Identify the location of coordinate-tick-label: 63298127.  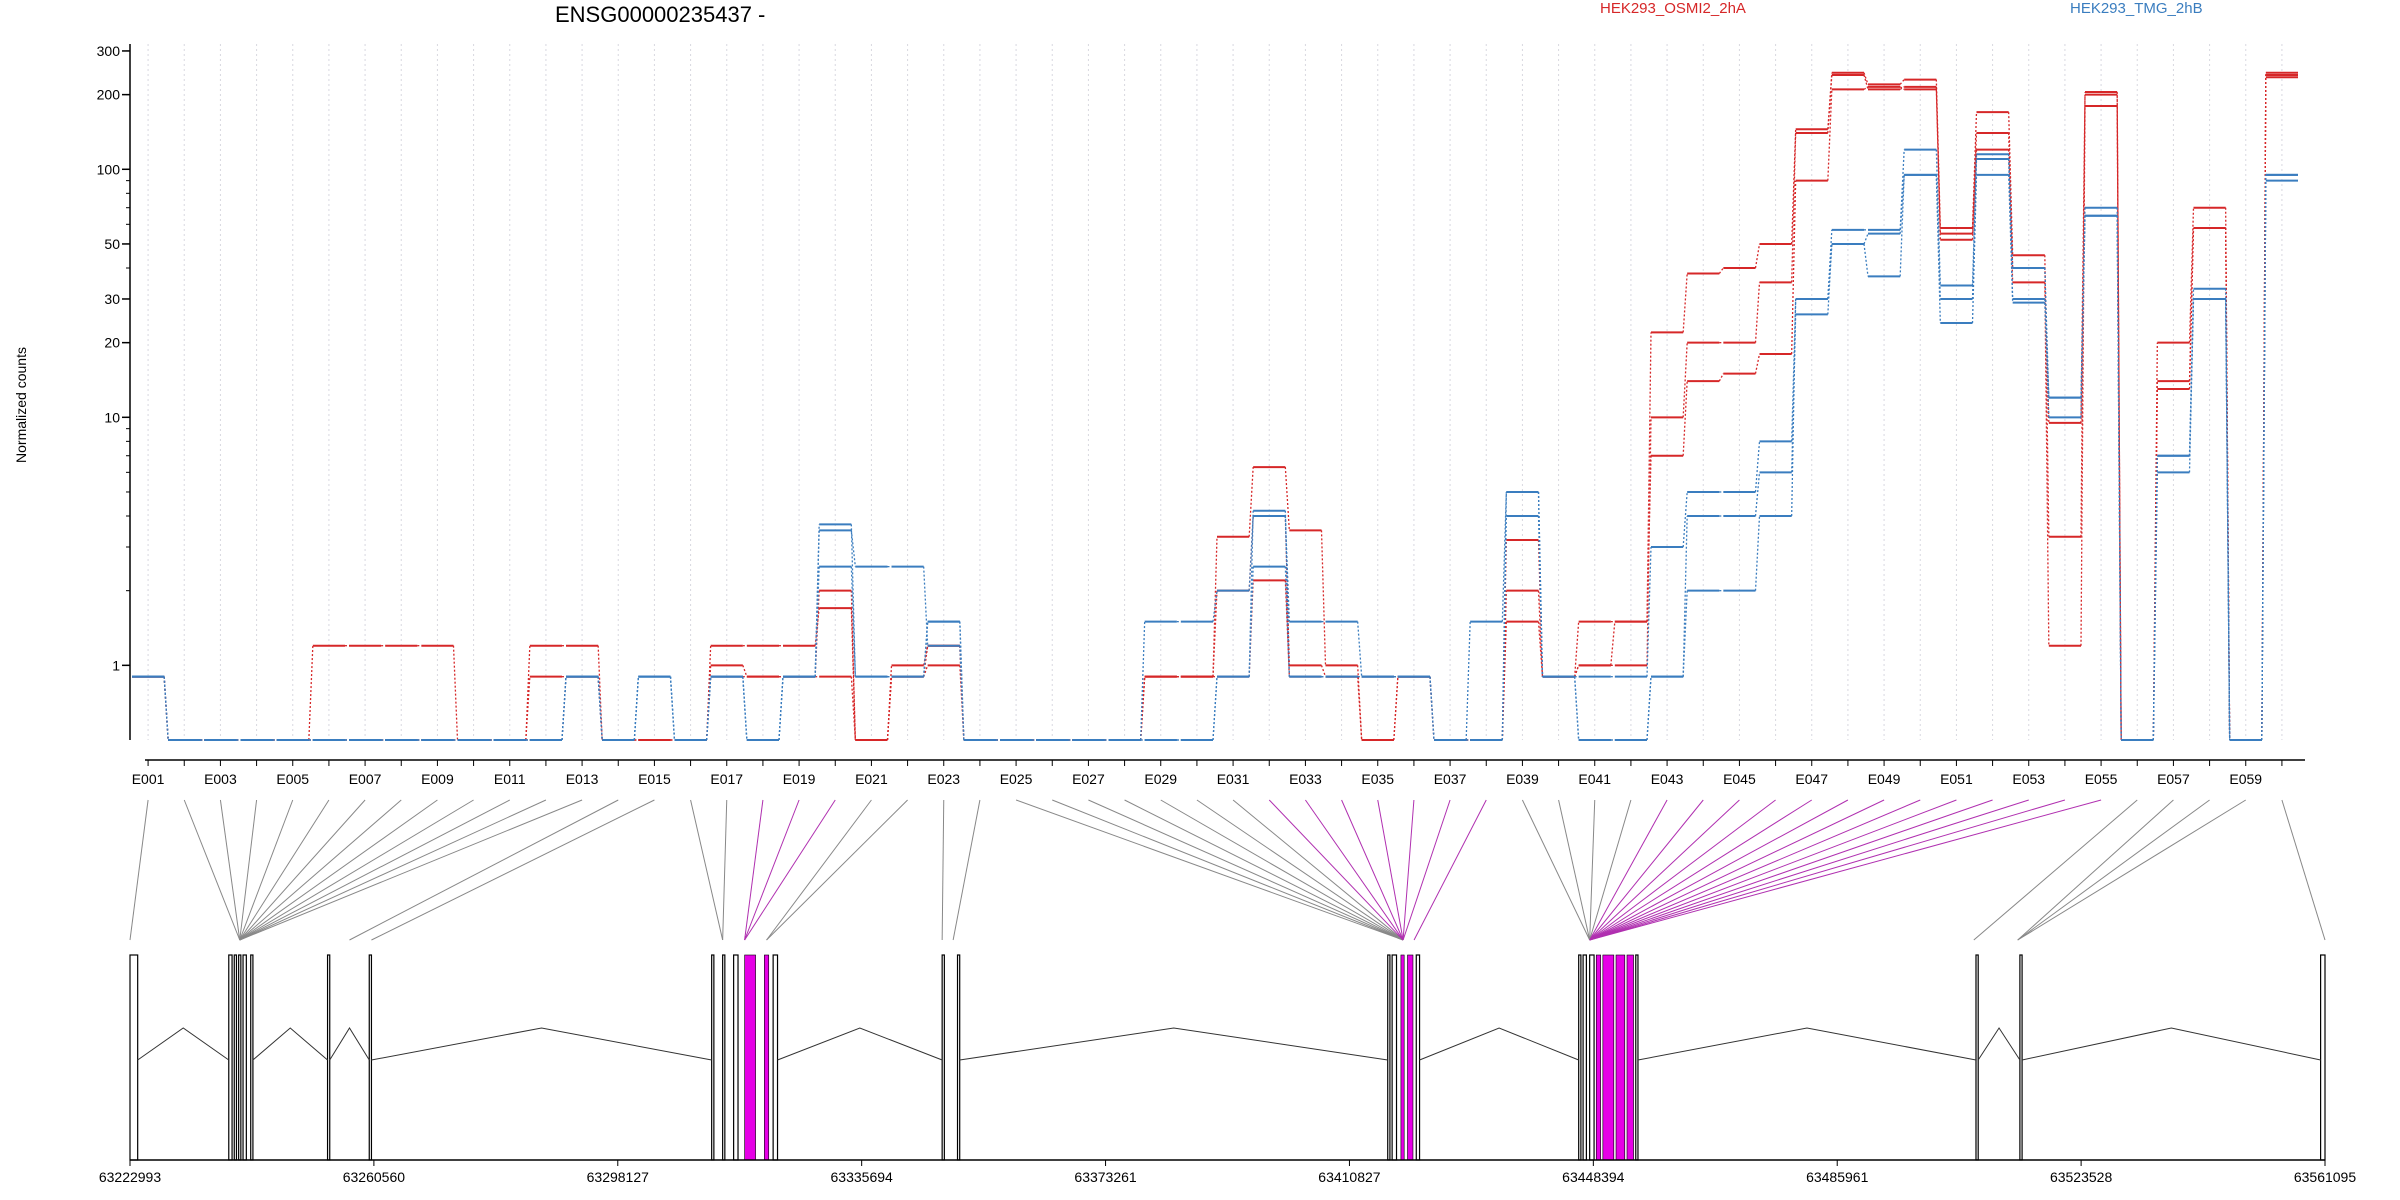
(618, 1177).